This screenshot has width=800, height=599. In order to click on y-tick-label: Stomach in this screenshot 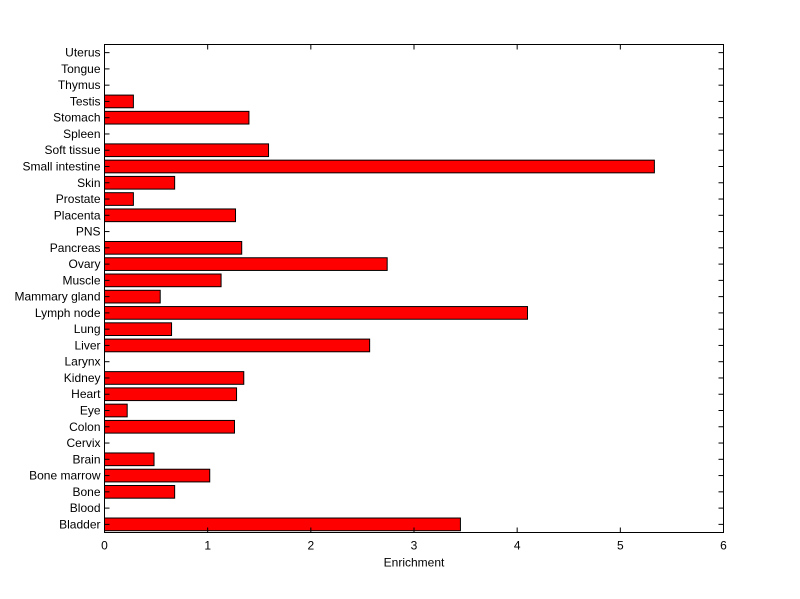, I will do `click(76, 118)`.